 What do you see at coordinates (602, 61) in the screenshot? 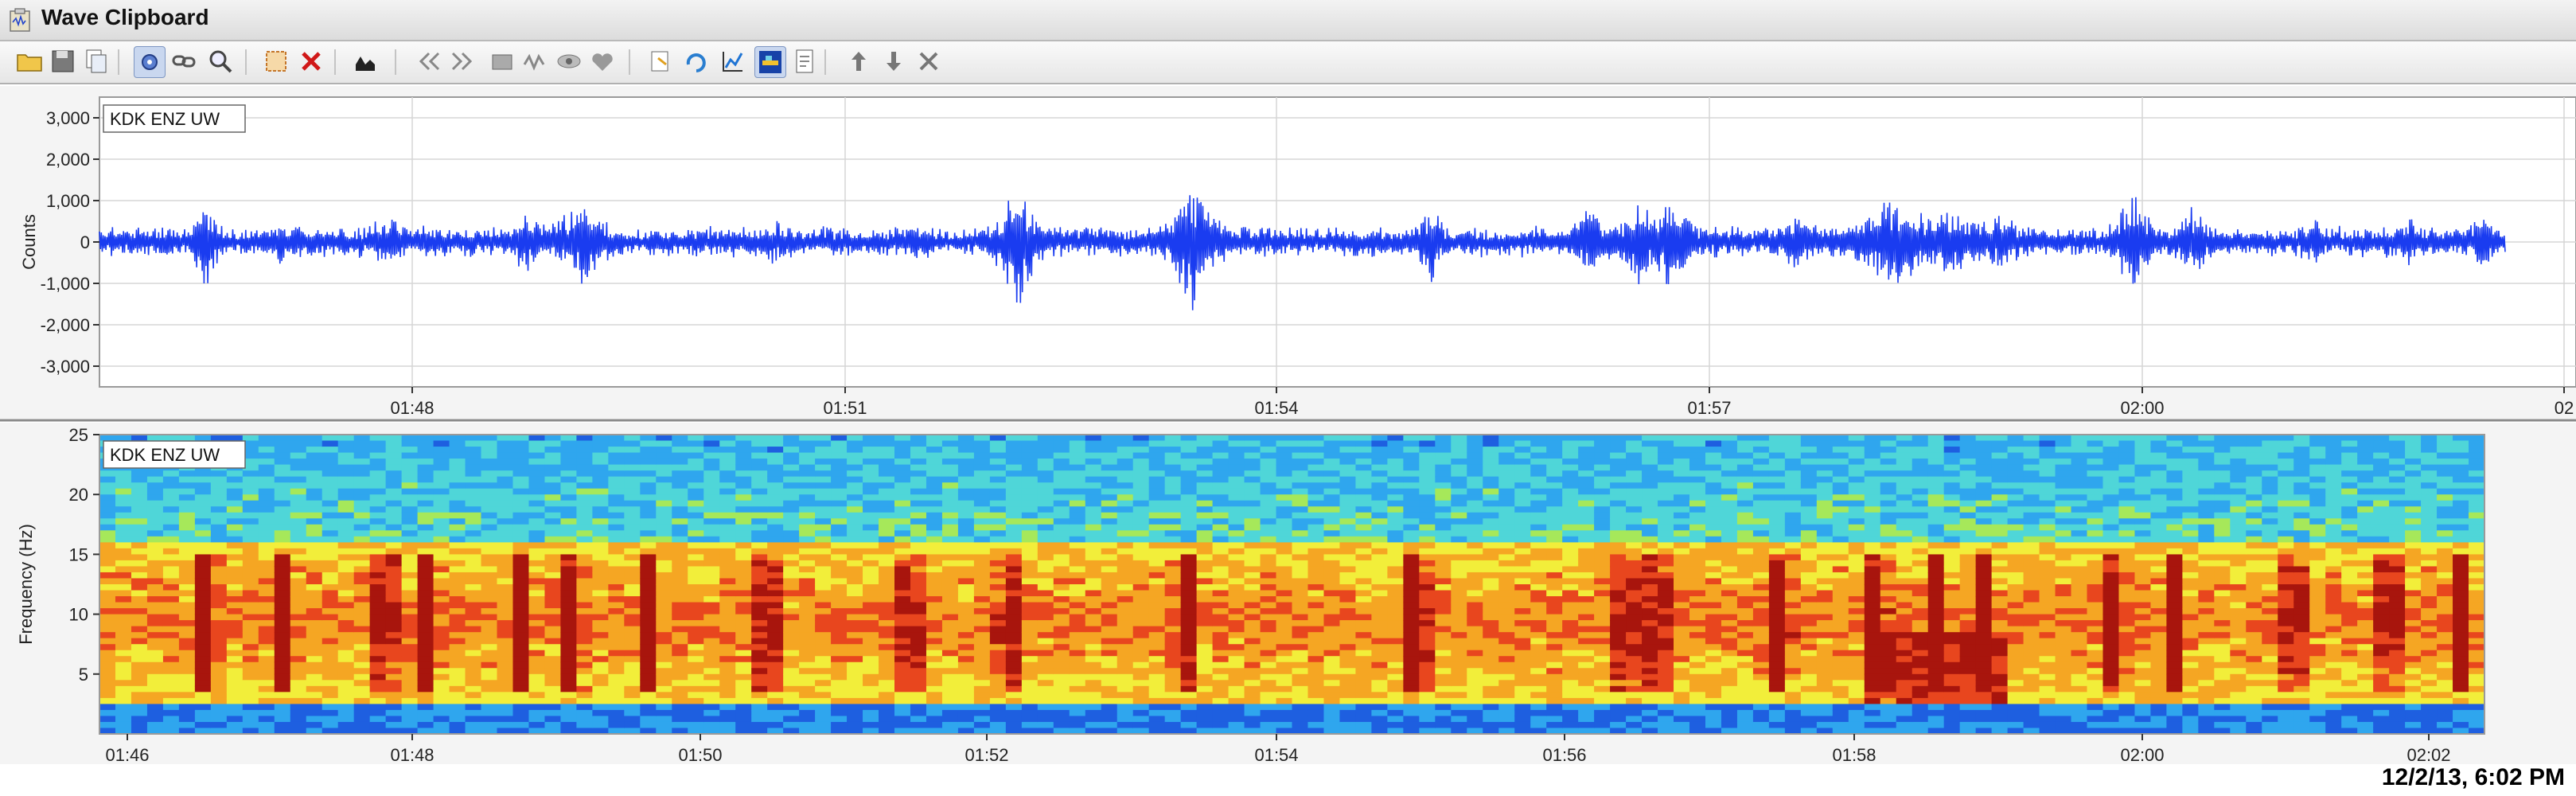
I see `heart-button` at bounding box center [602, 61].